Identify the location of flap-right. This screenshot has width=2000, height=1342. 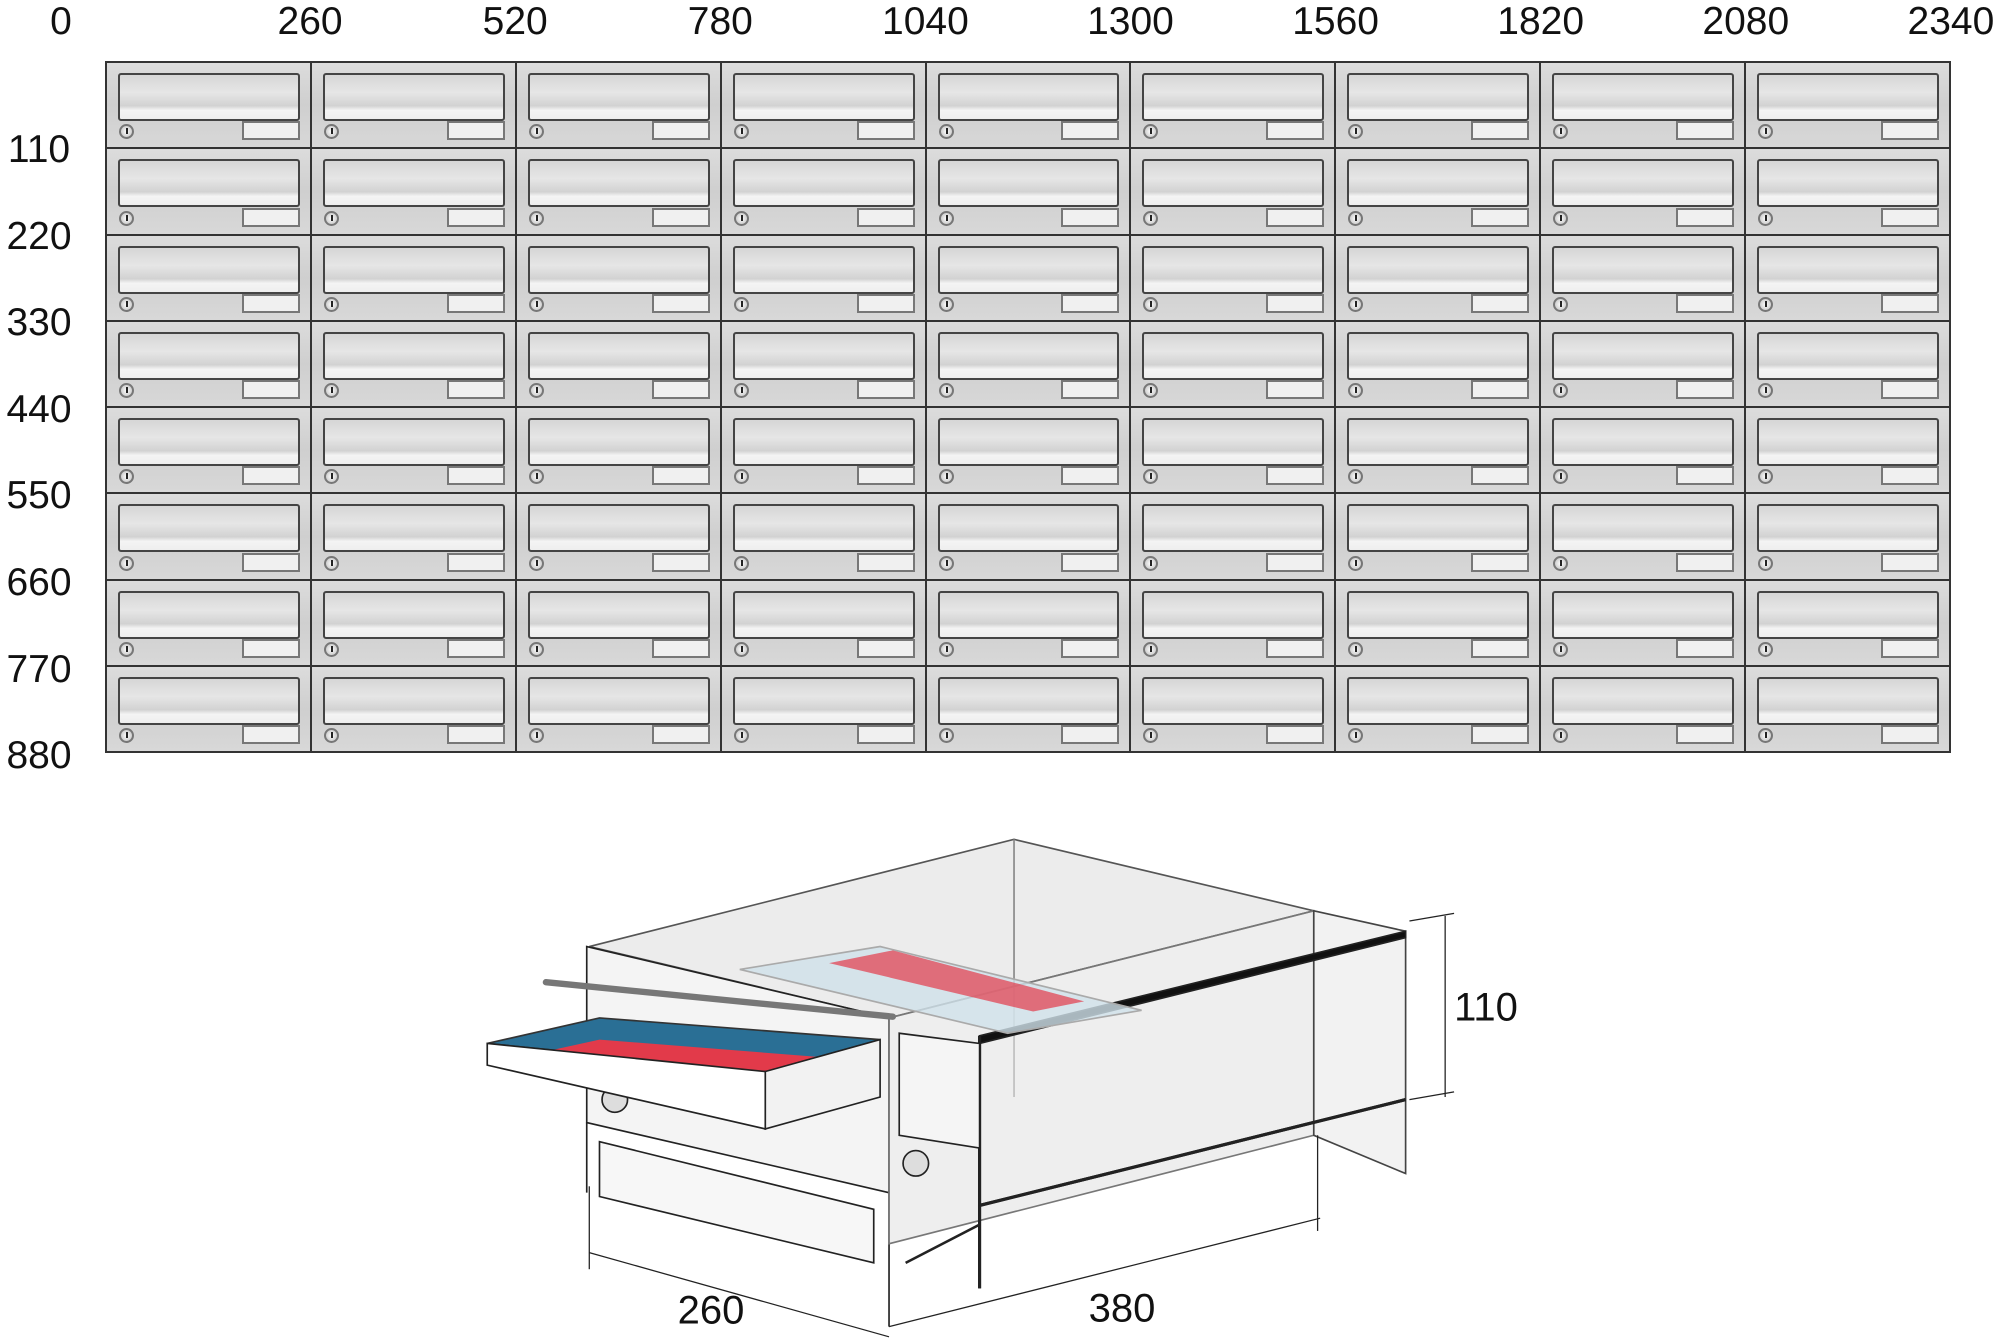
(939, 1091).